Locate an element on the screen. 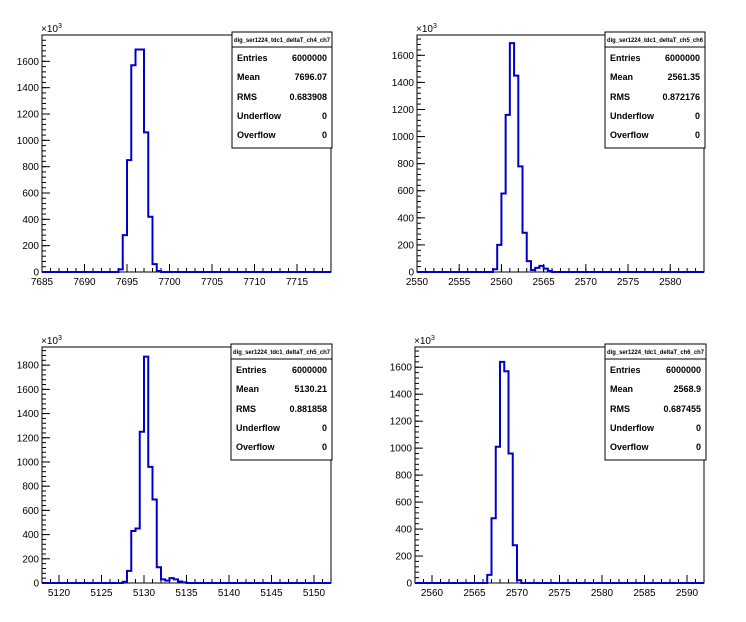  stats-value: 0.687455 is located at coordinates (682, 409).